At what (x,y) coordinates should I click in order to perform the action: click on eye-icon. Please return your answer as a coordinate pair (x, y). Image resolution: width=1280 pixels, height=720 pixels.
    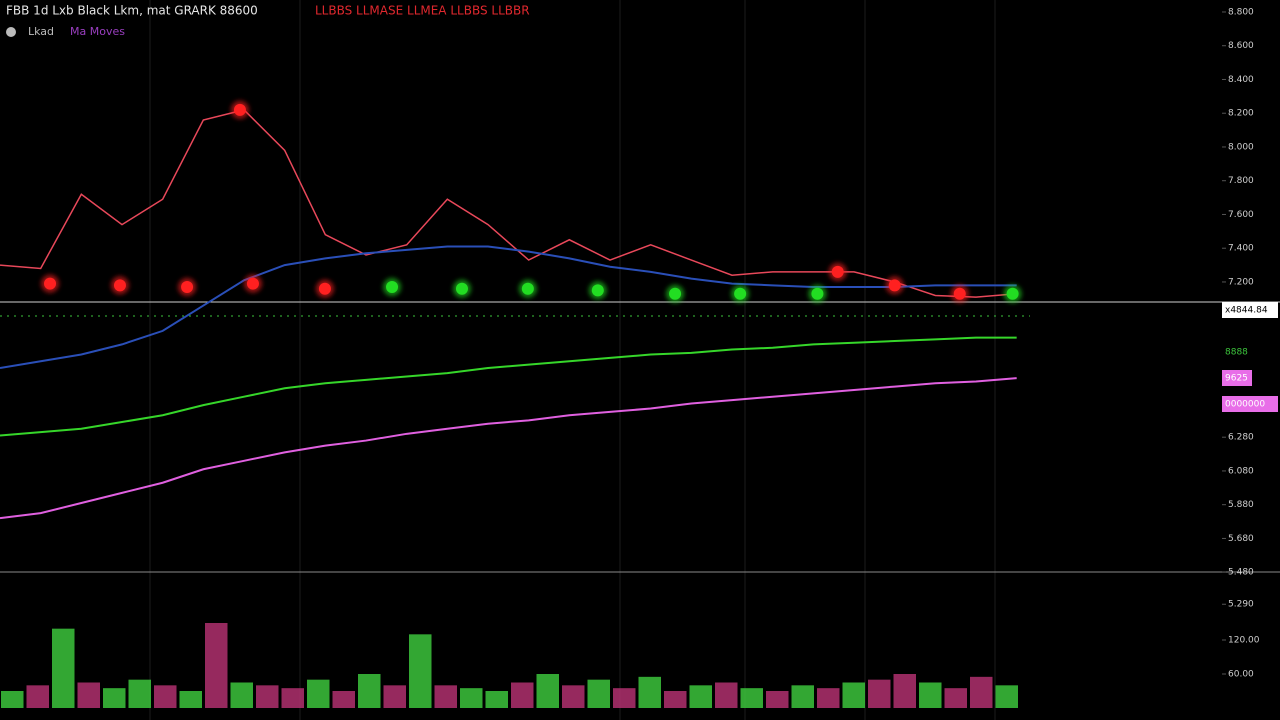
    Looking at the image, I should click on (11, 32).